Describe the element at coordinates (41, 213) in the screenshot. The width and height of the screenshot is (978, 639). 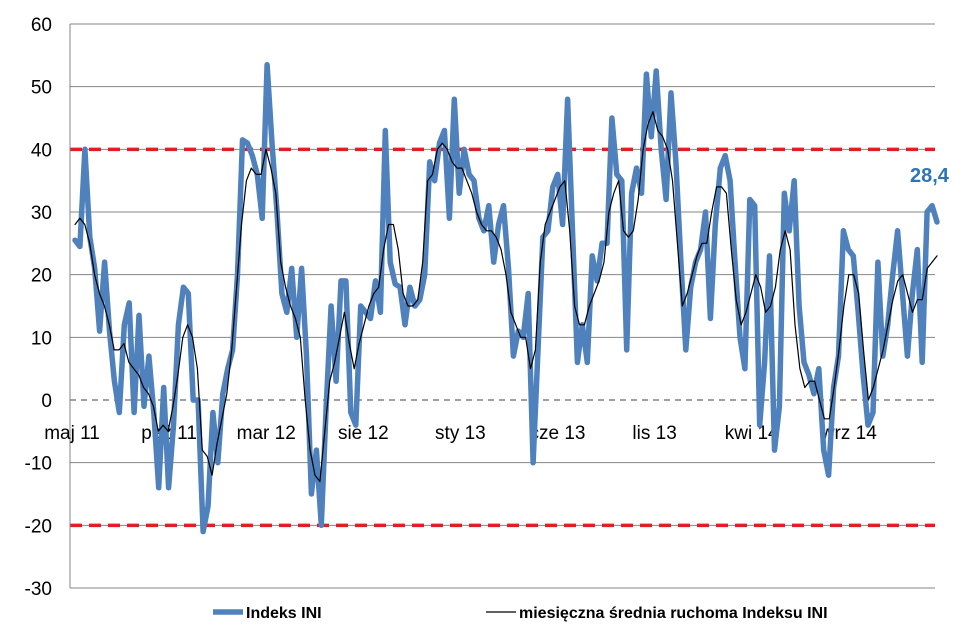
I see `y-tick-label: 30` at that location.